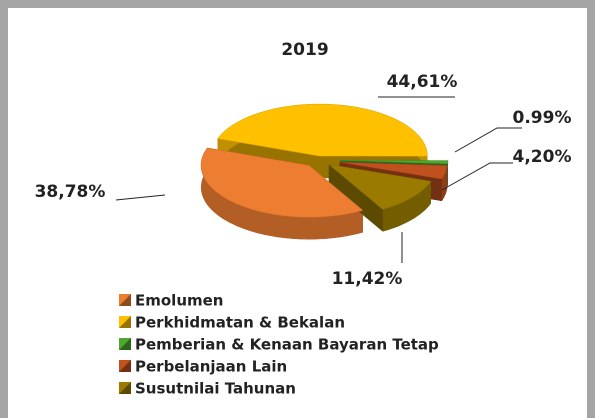 The width and height of the screenshot is (595, 418). Describe the element at coordinates (211, 367) in the screenshot. I see `legend-label: Perbelanjaan Lain` at that location.